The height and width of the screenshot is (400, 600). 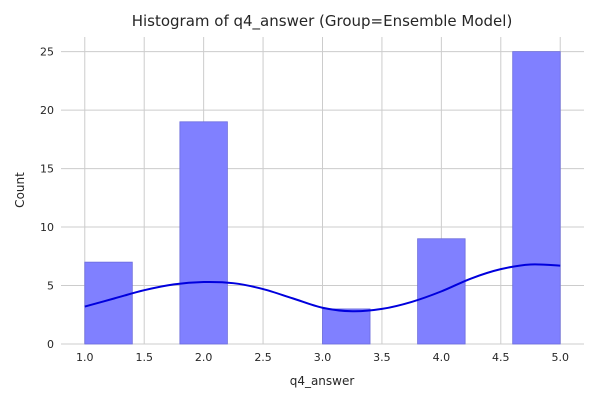 I want to click on x-tick-label: 1.5, so click(x=144, y=357).